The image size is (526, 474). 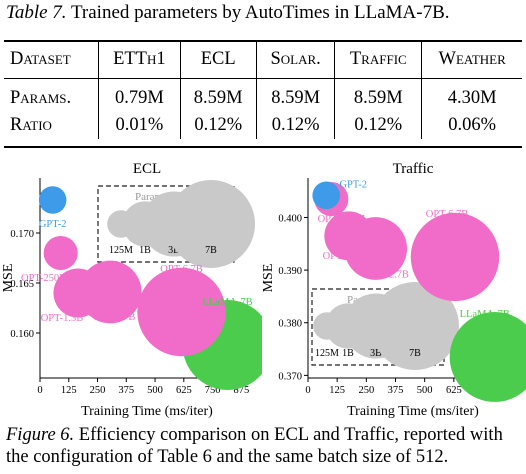 I want to click on ecl-legend-label-3b: 3B, so click(x=174, y=250).